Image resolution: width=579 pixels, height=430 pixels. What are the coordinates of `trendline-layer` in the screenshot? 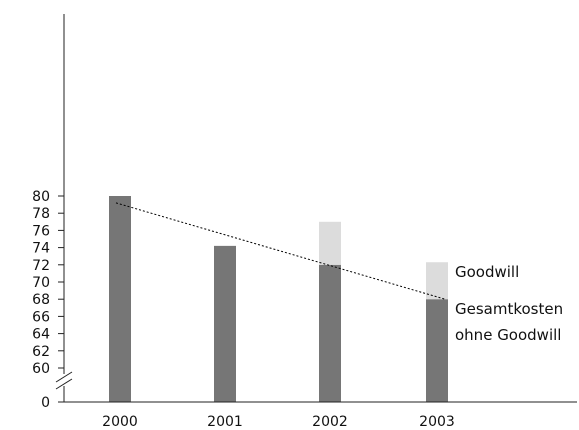 It's located at (280, 251).